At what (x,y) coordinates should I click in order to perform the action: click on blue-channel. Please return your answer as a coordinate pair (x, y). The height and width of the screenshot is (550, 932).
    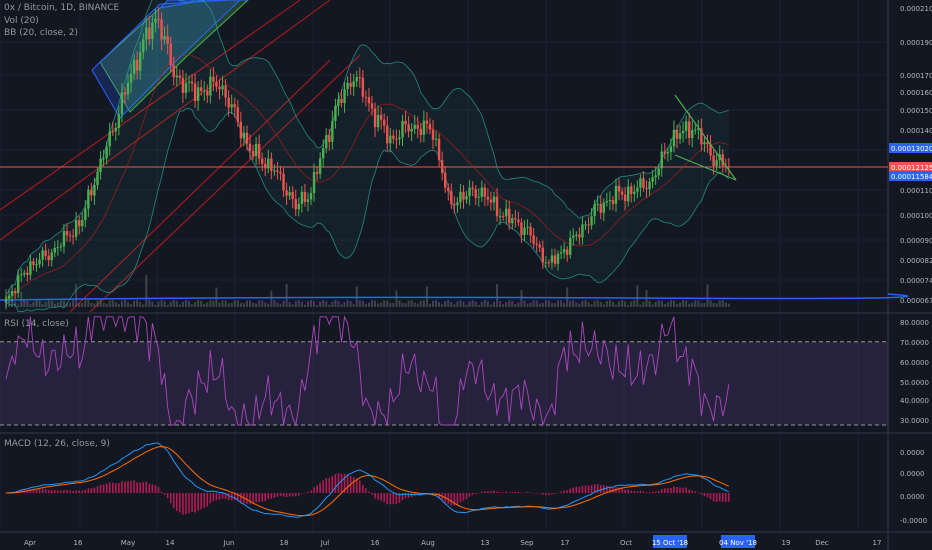
    Looking at the image, I should click on (203, 4).